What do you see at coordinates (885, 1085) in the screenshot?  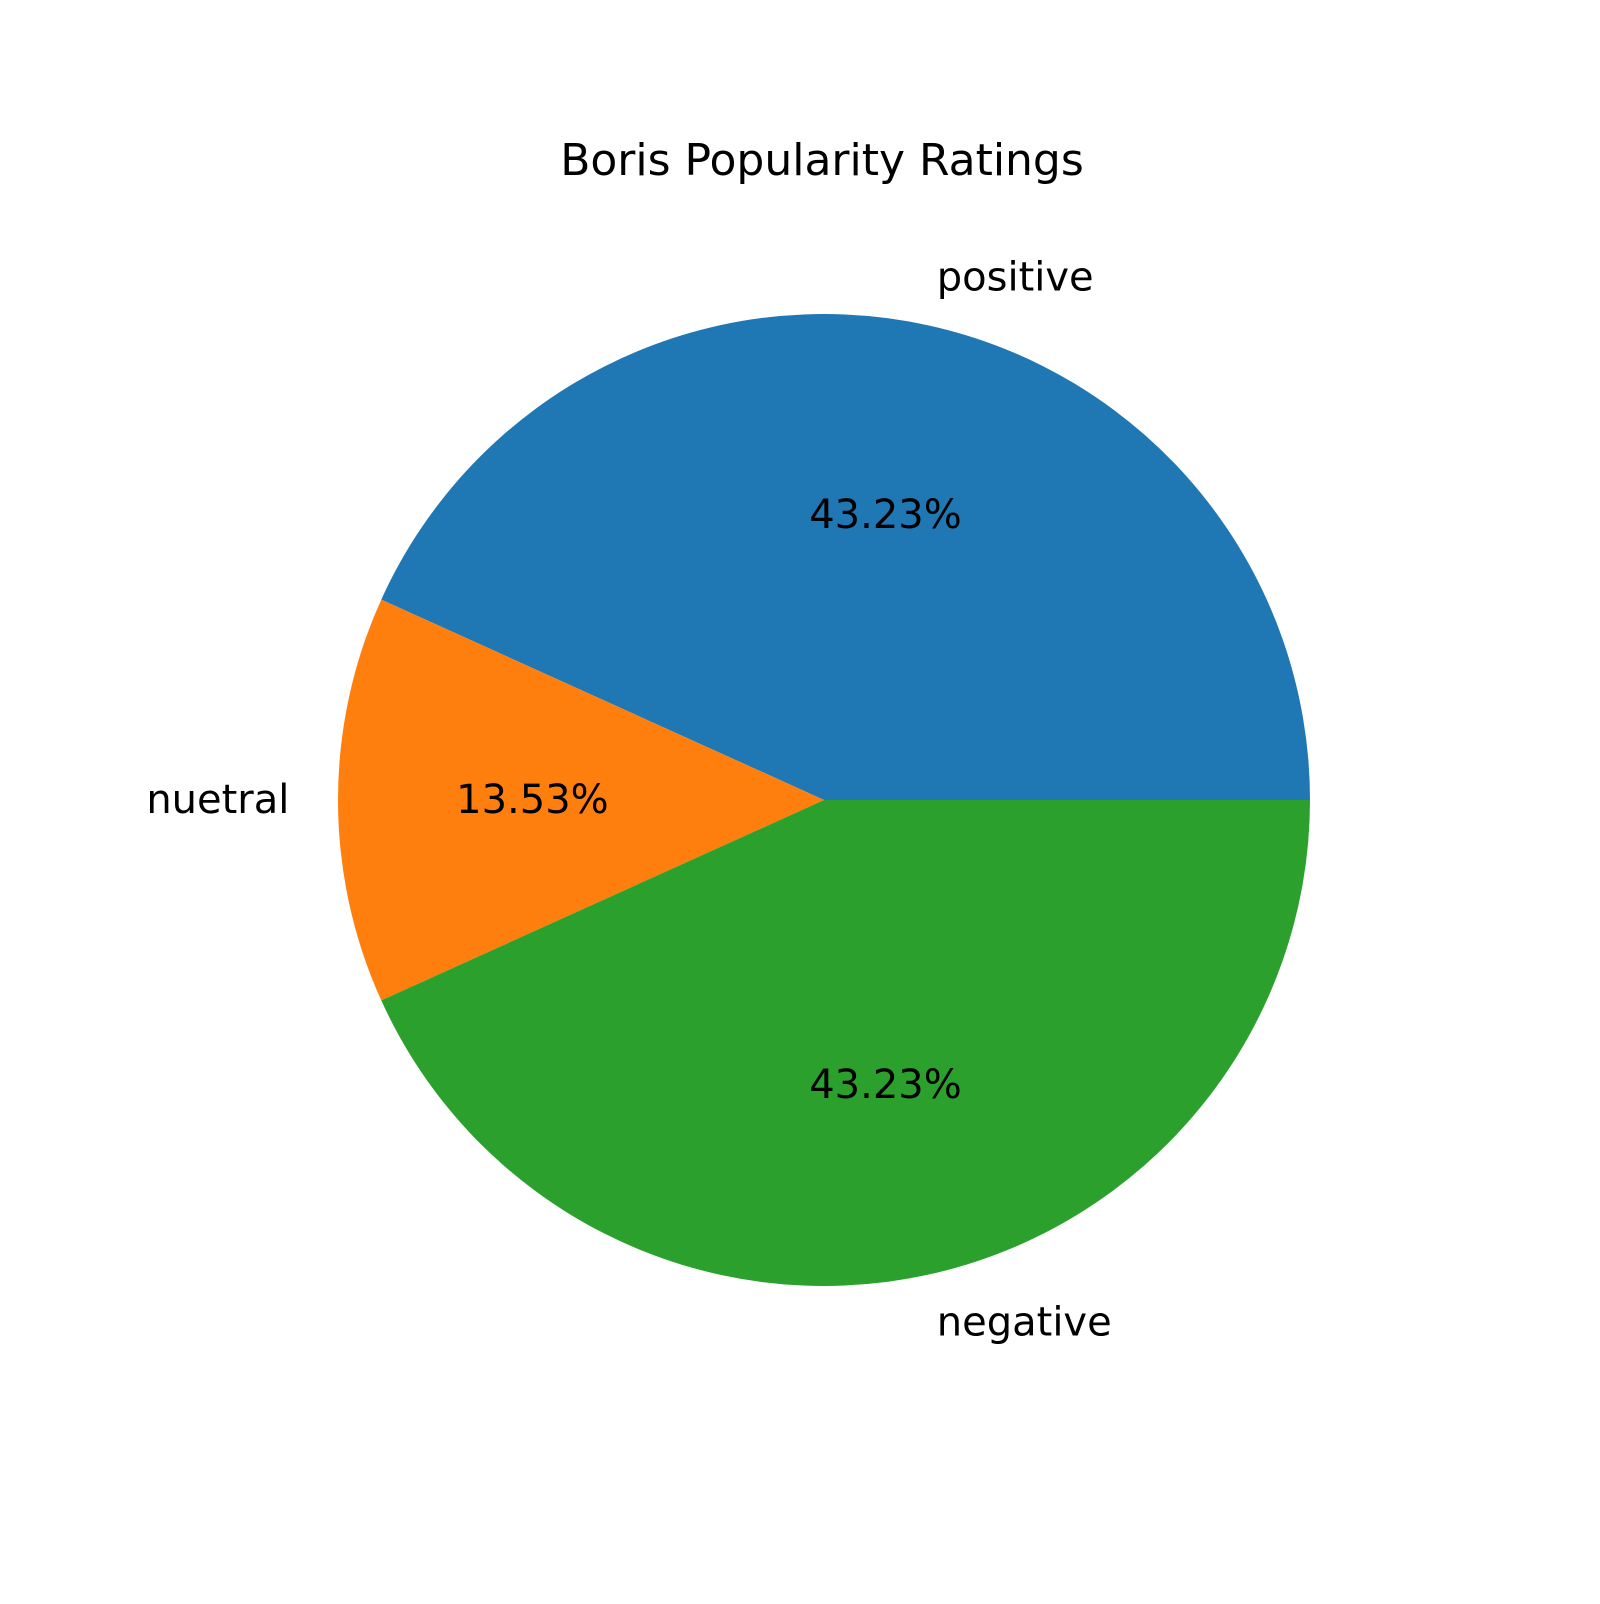 I see `slice-percent-negative: 43.23%` at bounding box center [885, 1085].